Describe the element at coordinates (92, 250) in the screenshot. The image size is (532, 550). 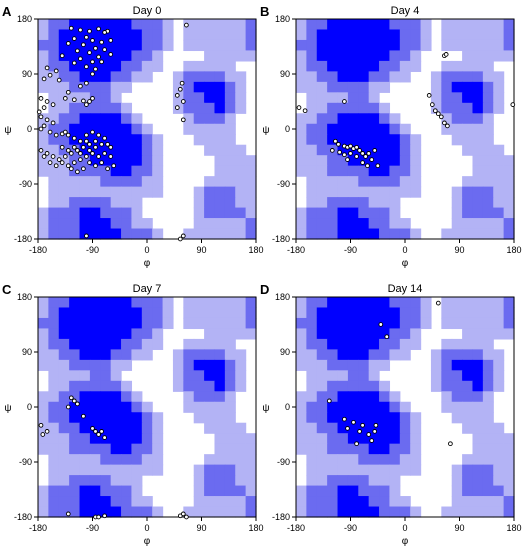
I see `x-tick-label: -90` at that location.